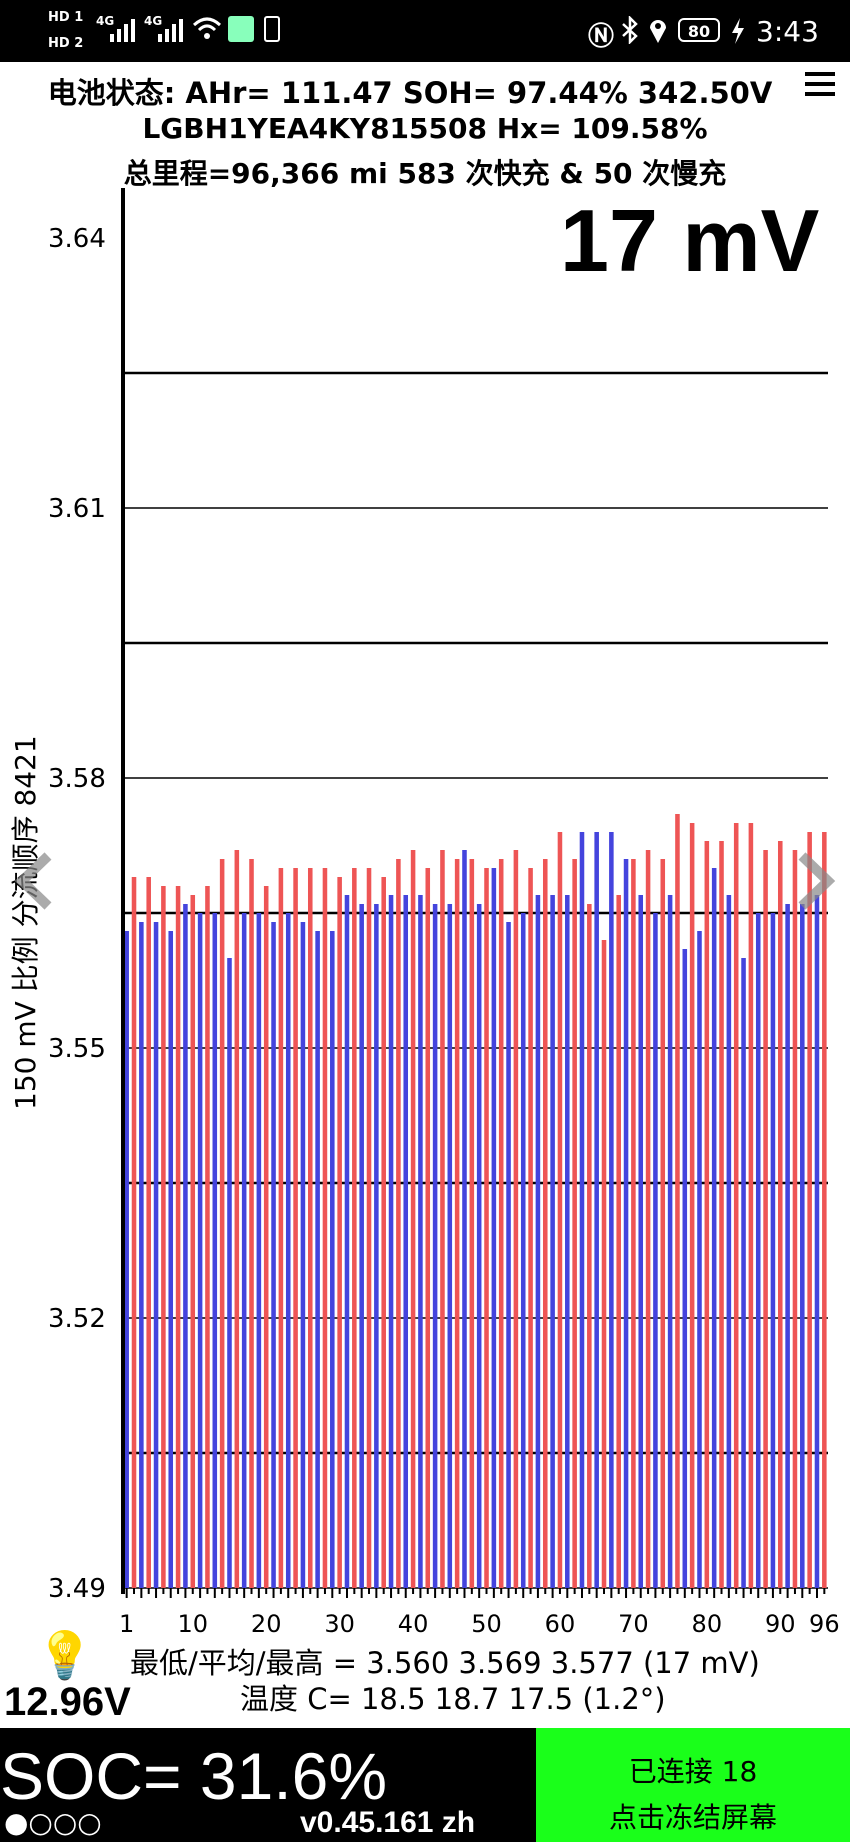 The width and height of the screenshot is (850, 1842). Describe the element at coordinates (410, 93) in the screenshot. I see `battery-status-line: 电池状态: AHr= 111.47 SOH= 97.44% 342.50V` at that location.